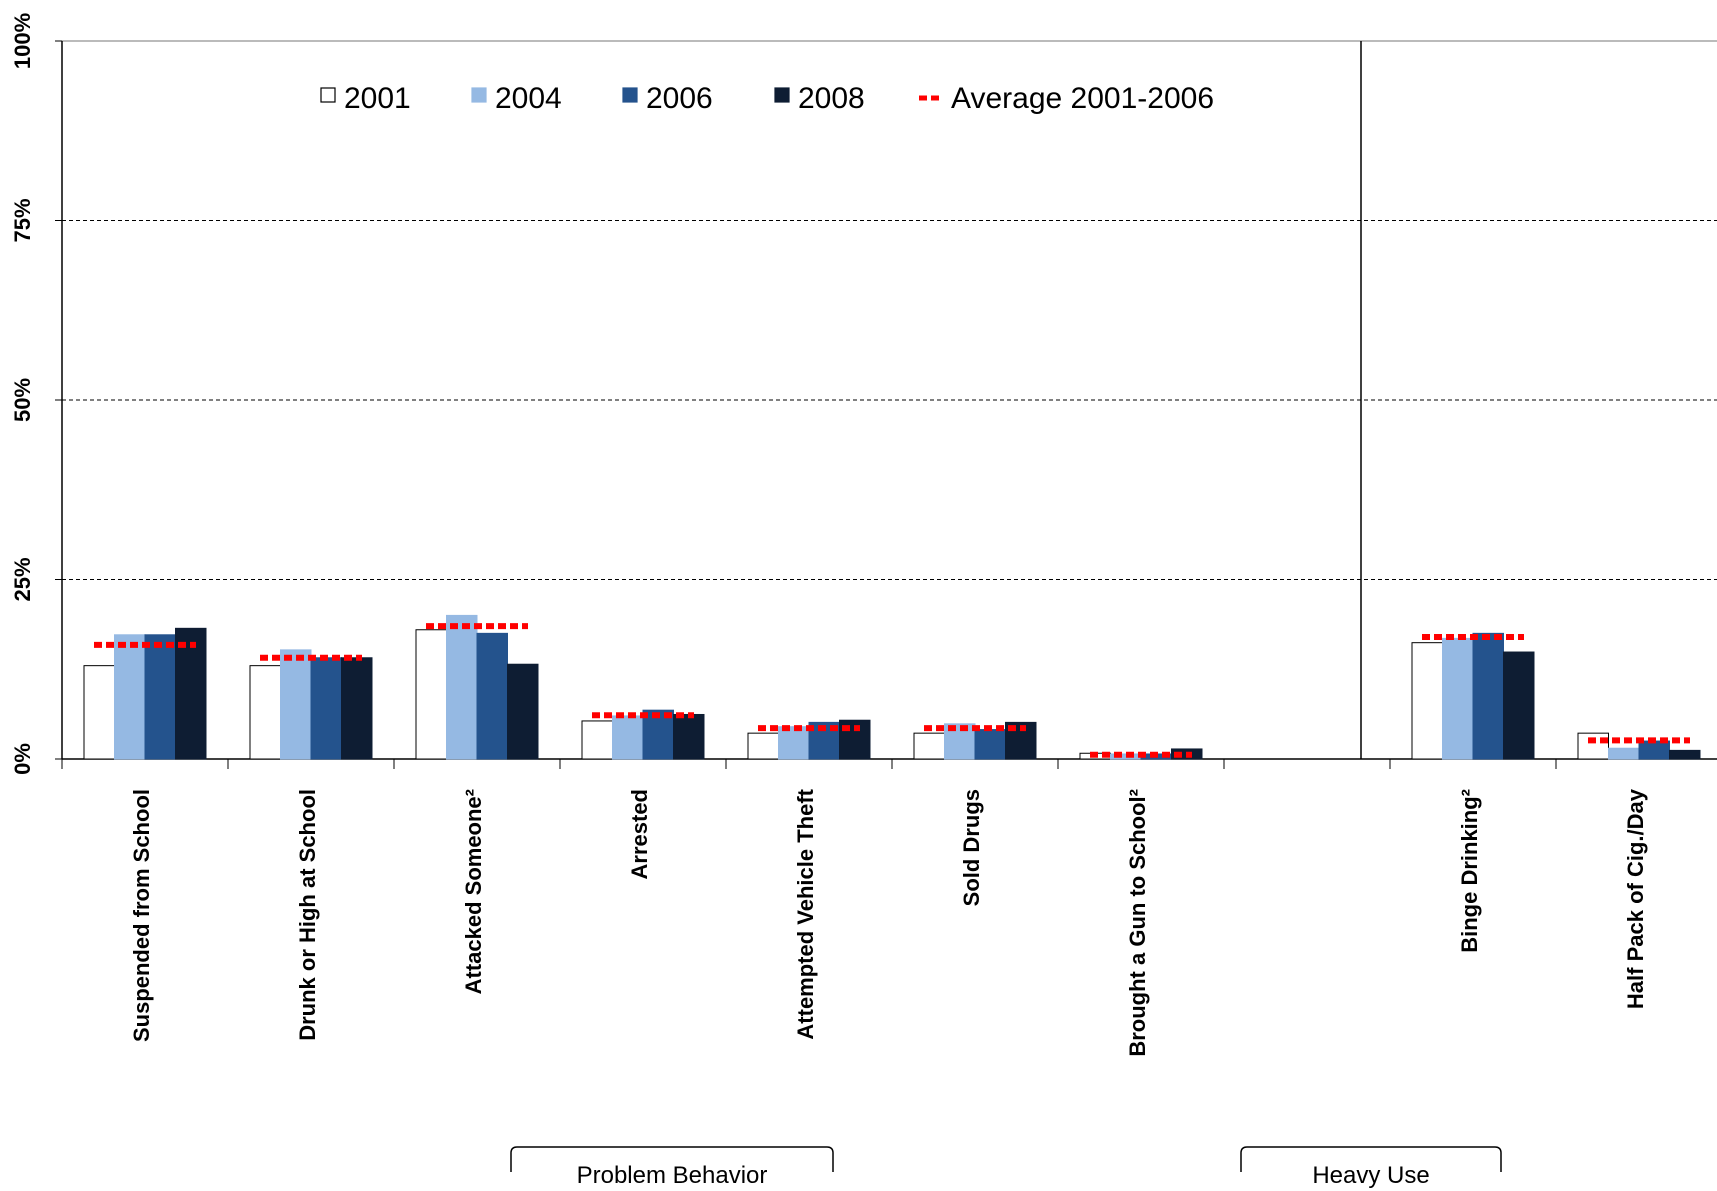 The height and width of the screenshot is (1191, 1717). Describe the element at coordinates (831, 98) in the screenshot. I see `legend-label: 2008` at that location.